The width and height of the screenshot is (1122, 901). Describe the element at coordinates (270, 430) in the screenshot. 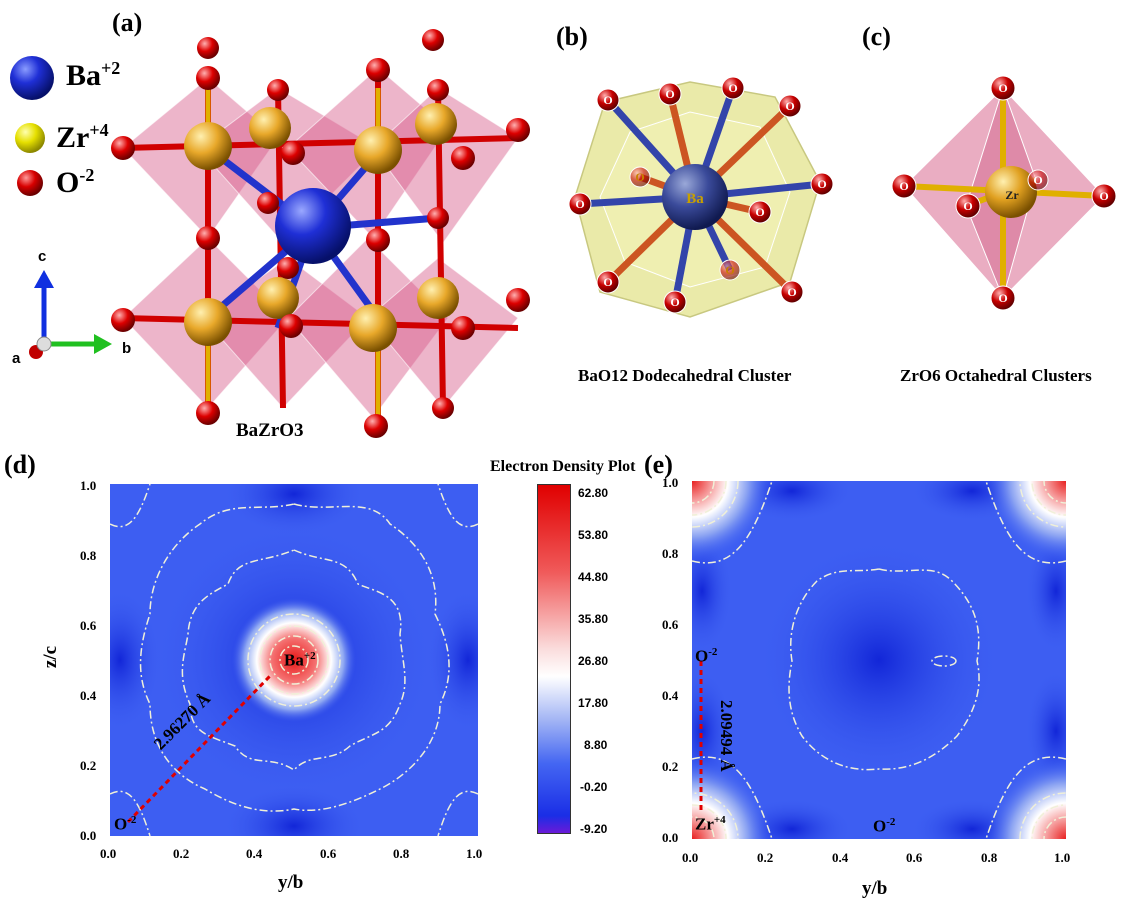

I see `panel-a-caption: BaZrO3` at that location.